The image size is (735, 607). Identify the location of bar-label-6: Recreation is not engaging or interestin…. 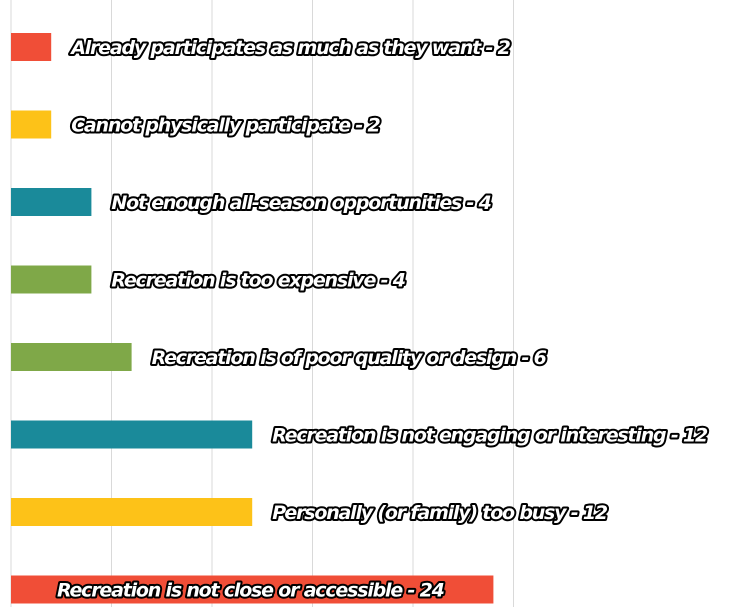
(490, 436).